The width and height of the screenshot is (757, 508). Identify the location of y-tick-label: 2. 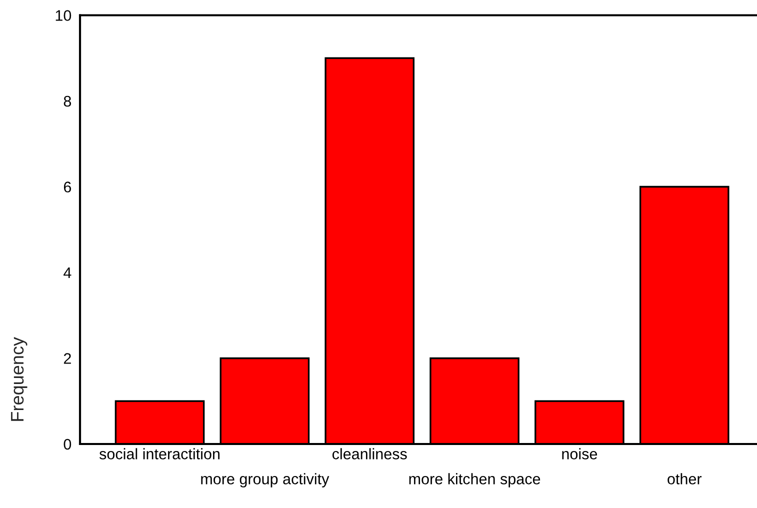
(67, 358).